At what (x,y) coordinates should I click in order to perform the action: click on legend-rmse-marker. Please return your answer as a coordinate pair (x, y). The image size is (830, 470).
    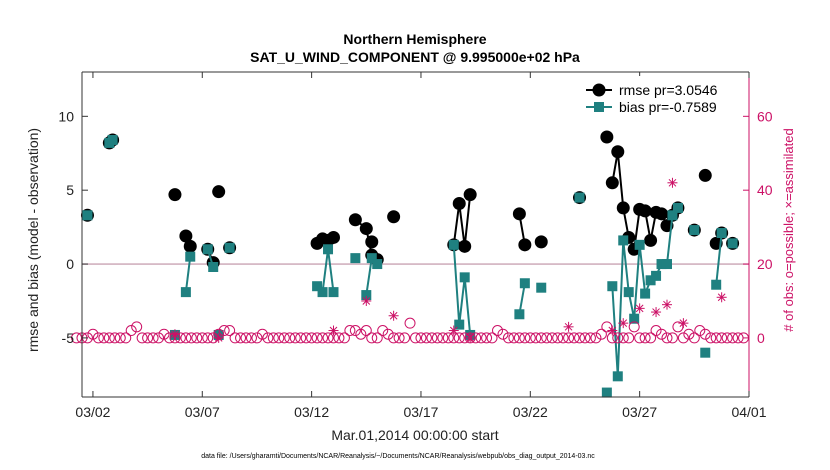
    Looking at the image, I should click on (599, 90).